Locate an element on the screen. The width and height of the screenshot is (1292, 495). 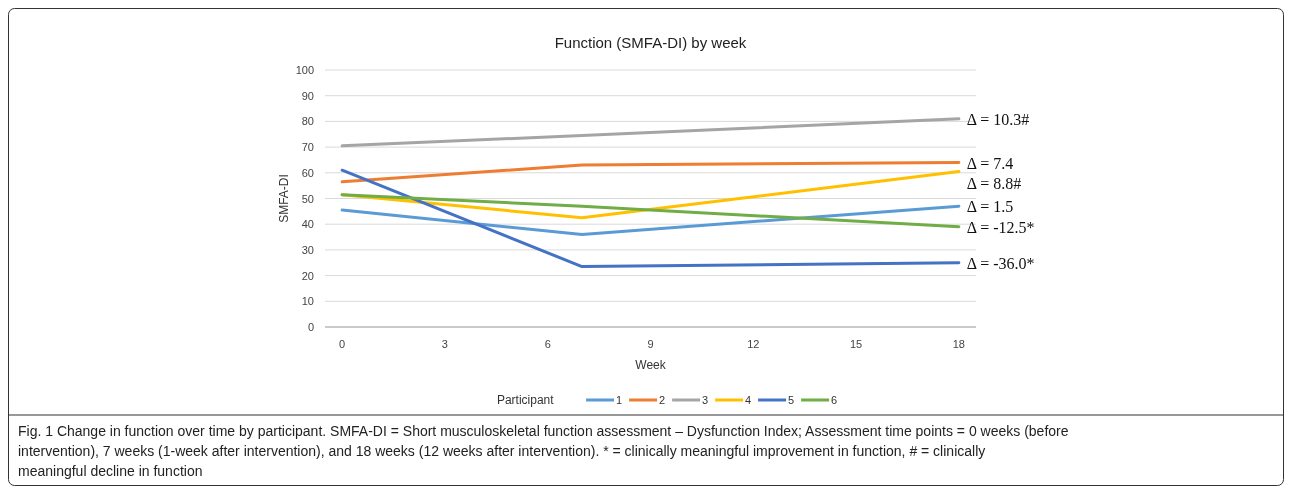
annotation: Δ = 7.4 is located at coordinates (990, 163).